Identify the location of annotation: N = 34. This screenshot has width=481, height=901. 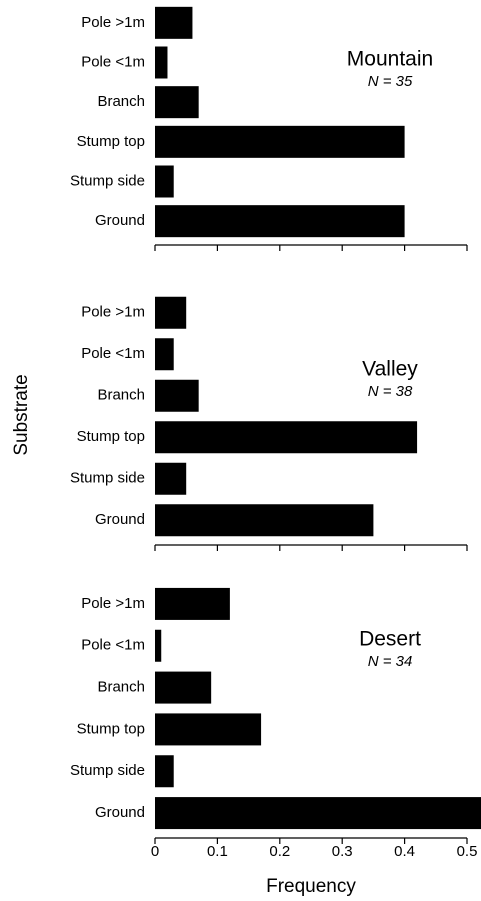
(390, 661).